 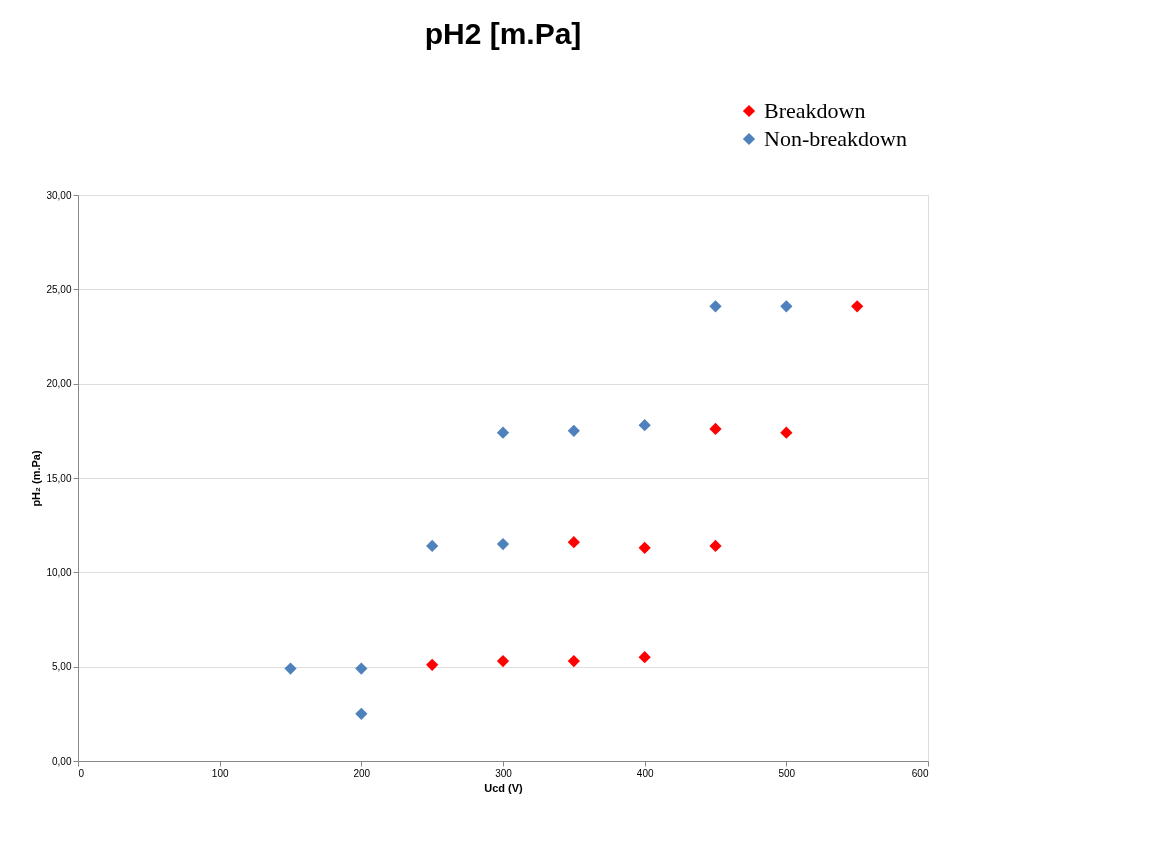 I want to click on y-tick-label: 10,00, so click(x=59, y=572).